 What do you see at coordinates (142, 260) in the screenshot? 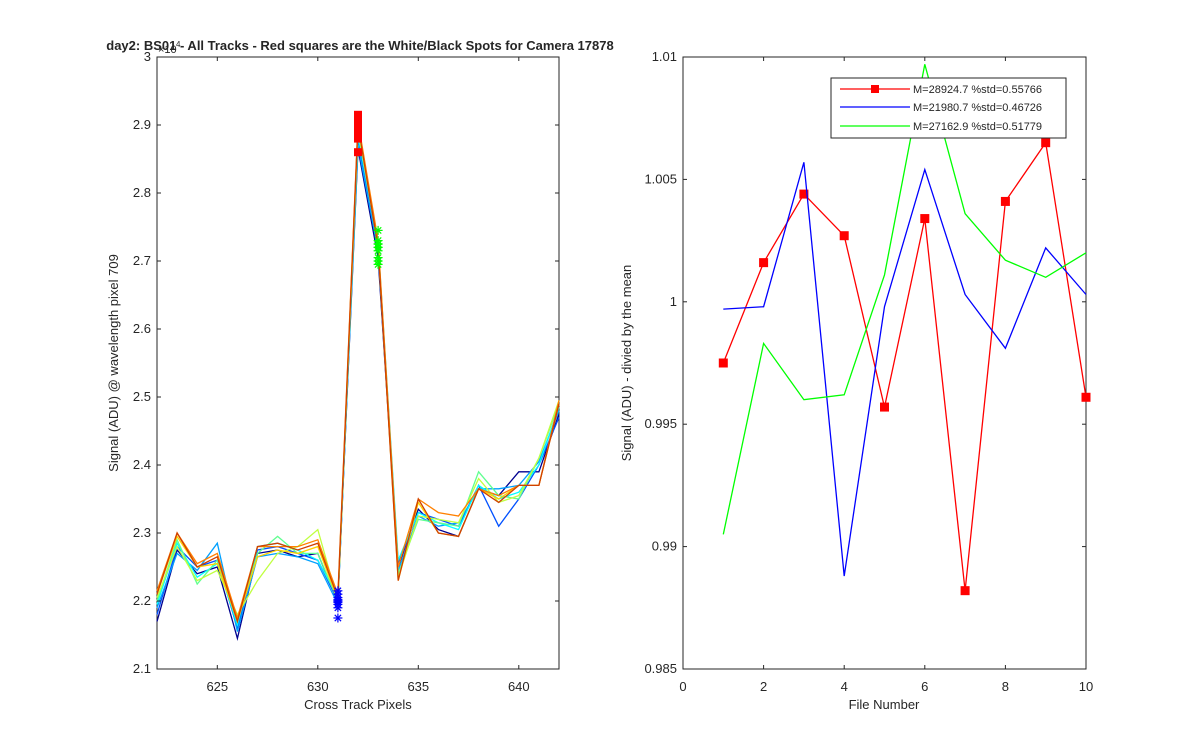
I see `y-tick-label: 2.7` at bounding box center [142, 260].